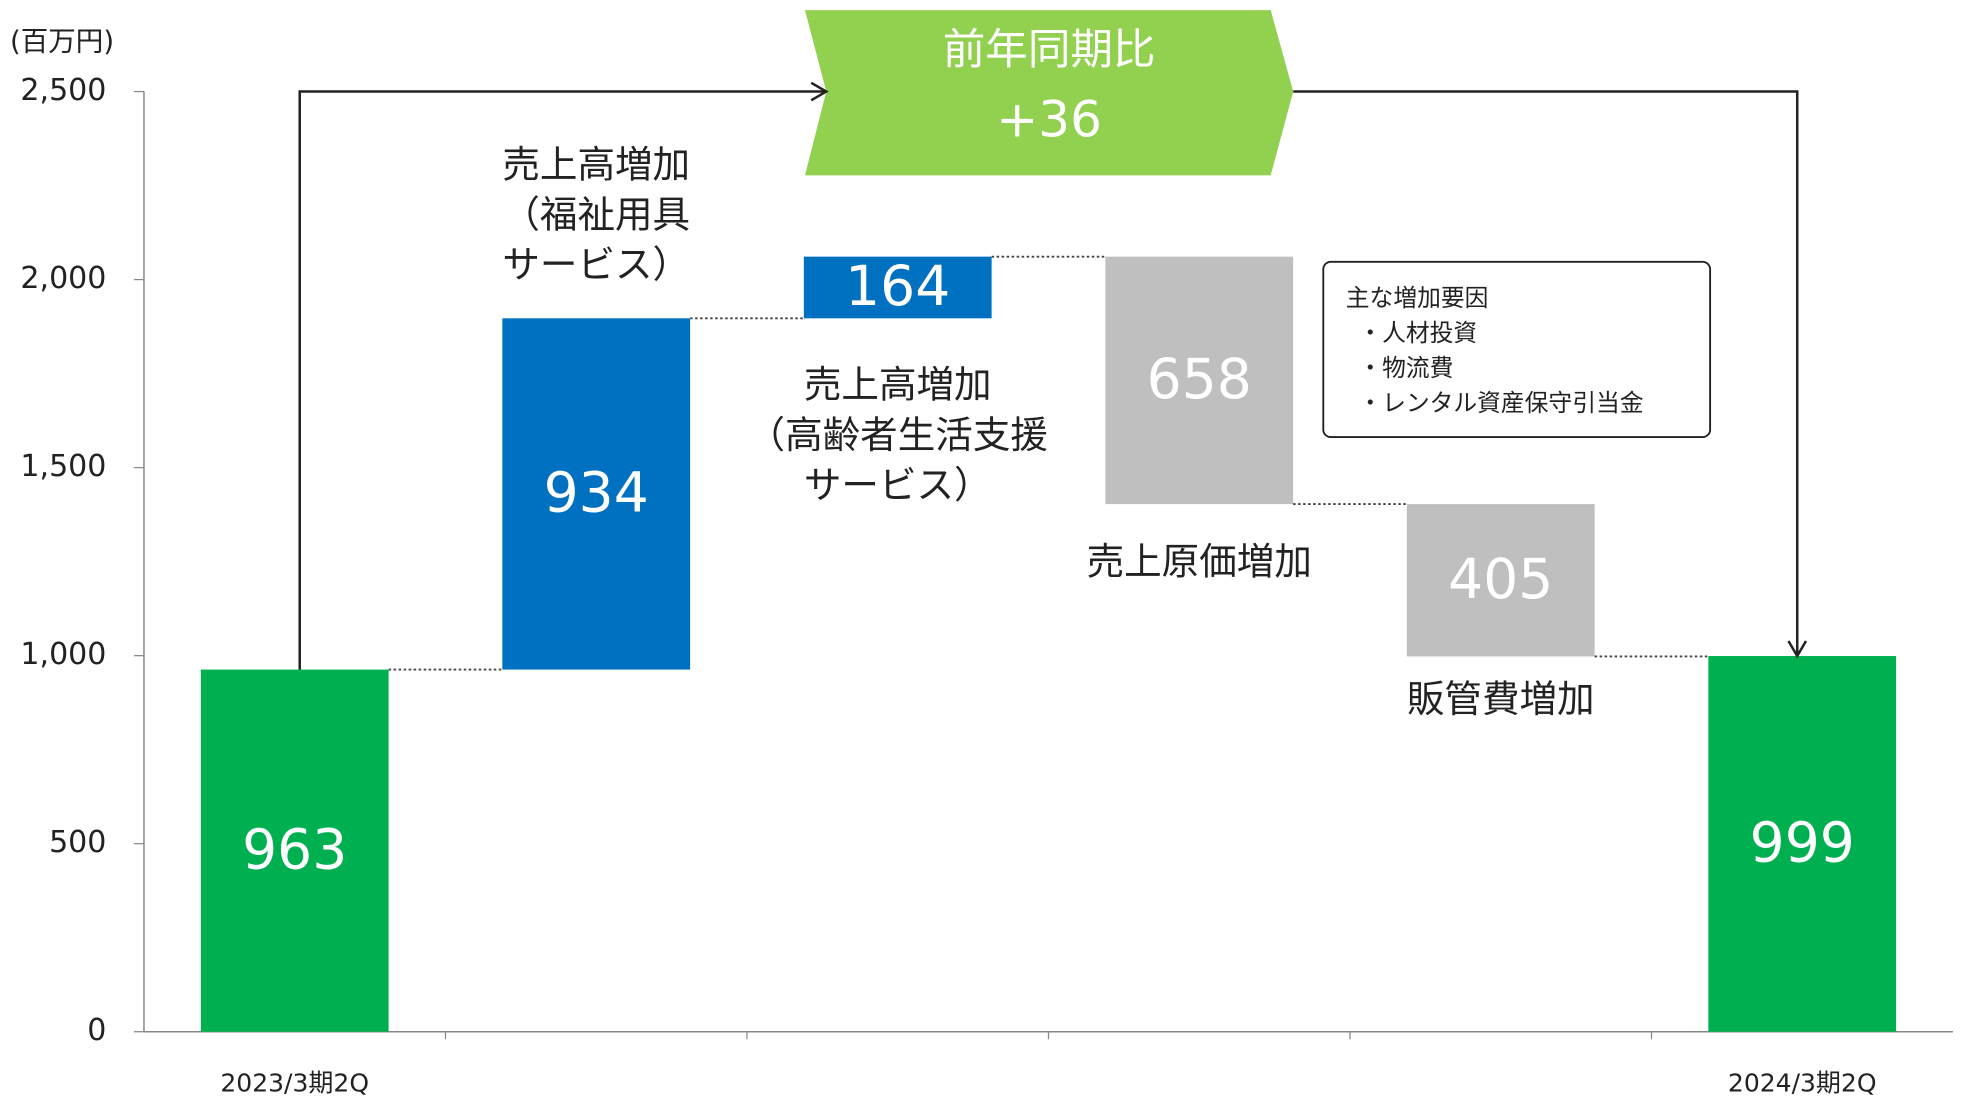 This screenshot has width=1963, height=1102. What do you see at coordinates (294, 1082) in the screenshot?
I see `x-tick-label: 2023/3期2Q` at bounding box center [294, 1082].